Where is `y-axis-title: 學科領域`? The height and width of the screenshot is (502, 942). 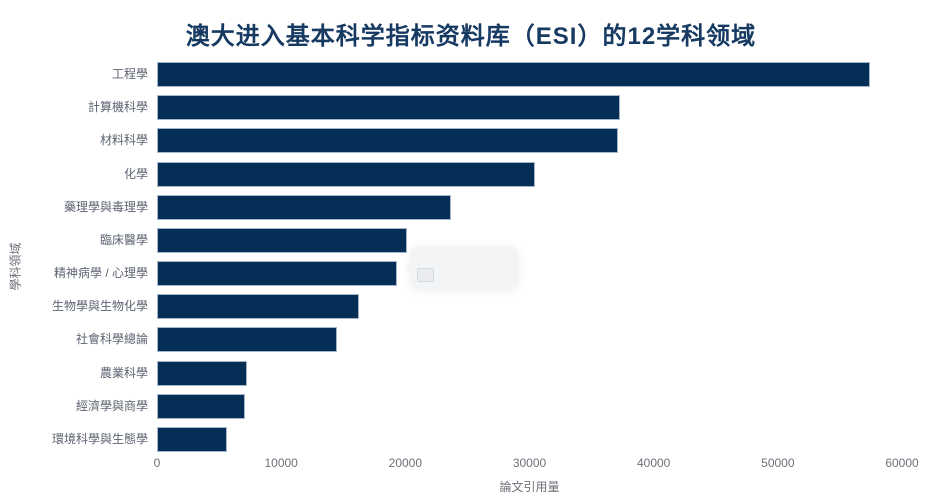
y-axis-title: 學科領域 is located at coordinates (15, 266).